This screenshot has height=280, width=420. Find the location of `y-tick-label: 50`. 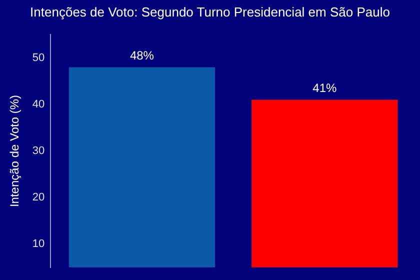

y-tick-label: 50 is located at coordinates (38, 58).